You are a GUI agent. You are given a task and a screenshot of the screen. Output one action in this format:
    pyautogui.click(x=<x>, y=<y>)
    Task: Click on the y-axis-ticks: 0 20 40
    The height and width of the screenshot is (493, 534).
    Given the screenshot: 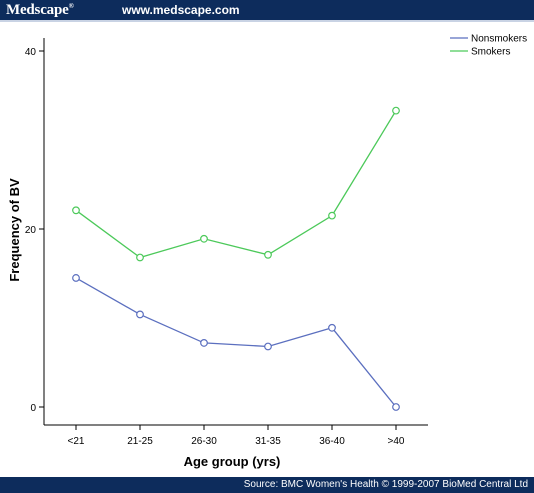 What is the action you would take?
    pyautogui.click(x=34, y=230)
    